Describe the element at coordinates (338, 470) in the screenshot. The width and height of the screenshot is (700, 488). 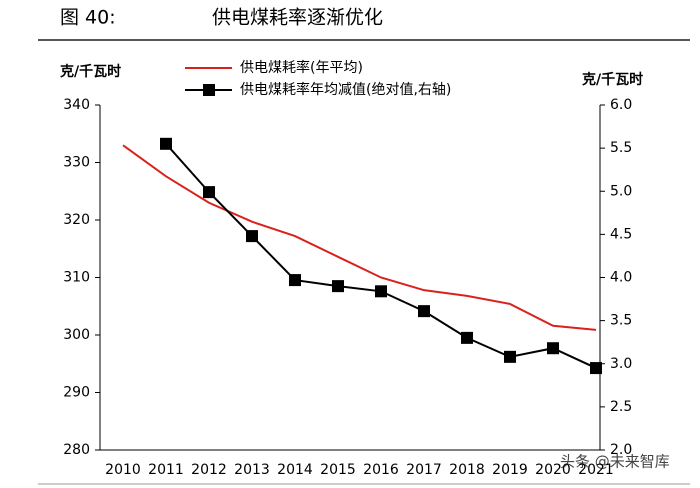
I see `x-tick-label: 2015` at that location.